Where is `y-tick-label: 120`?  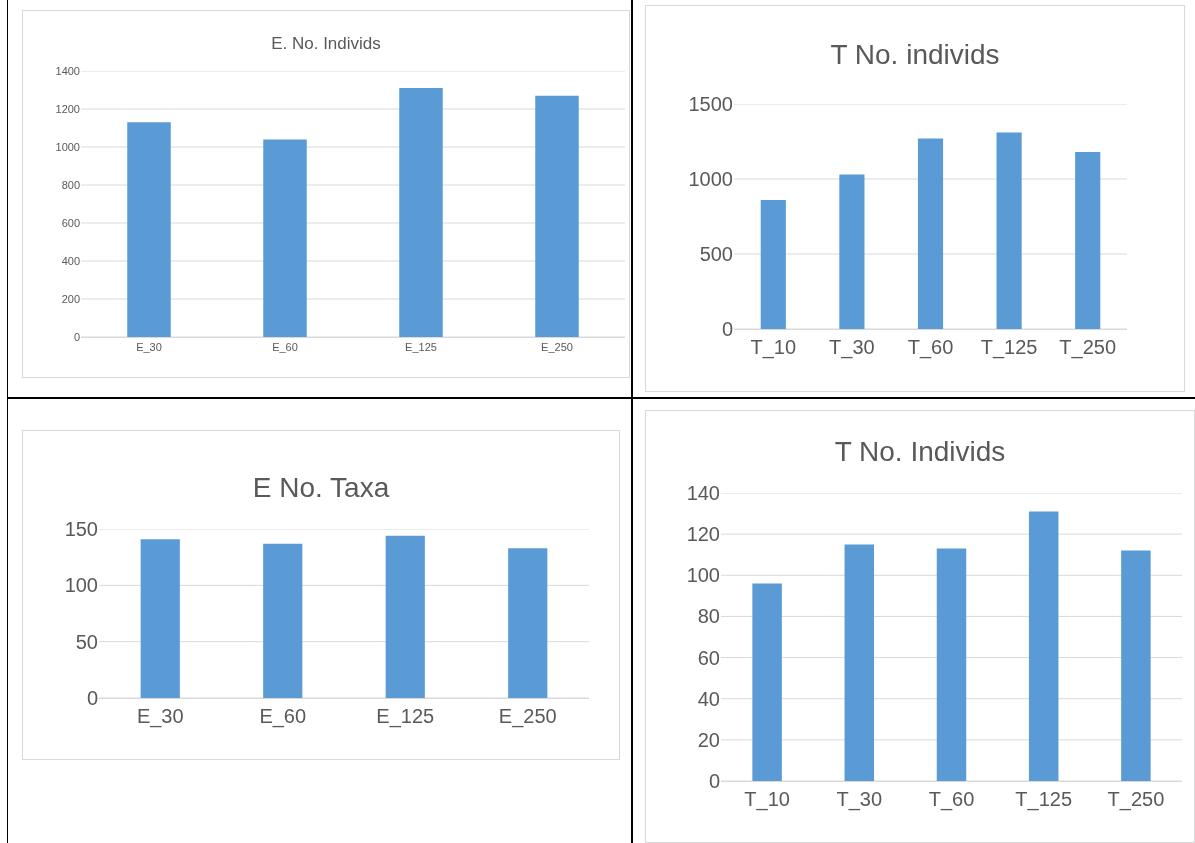
y-tick-label: 120 is located at coordinates (703, 534).